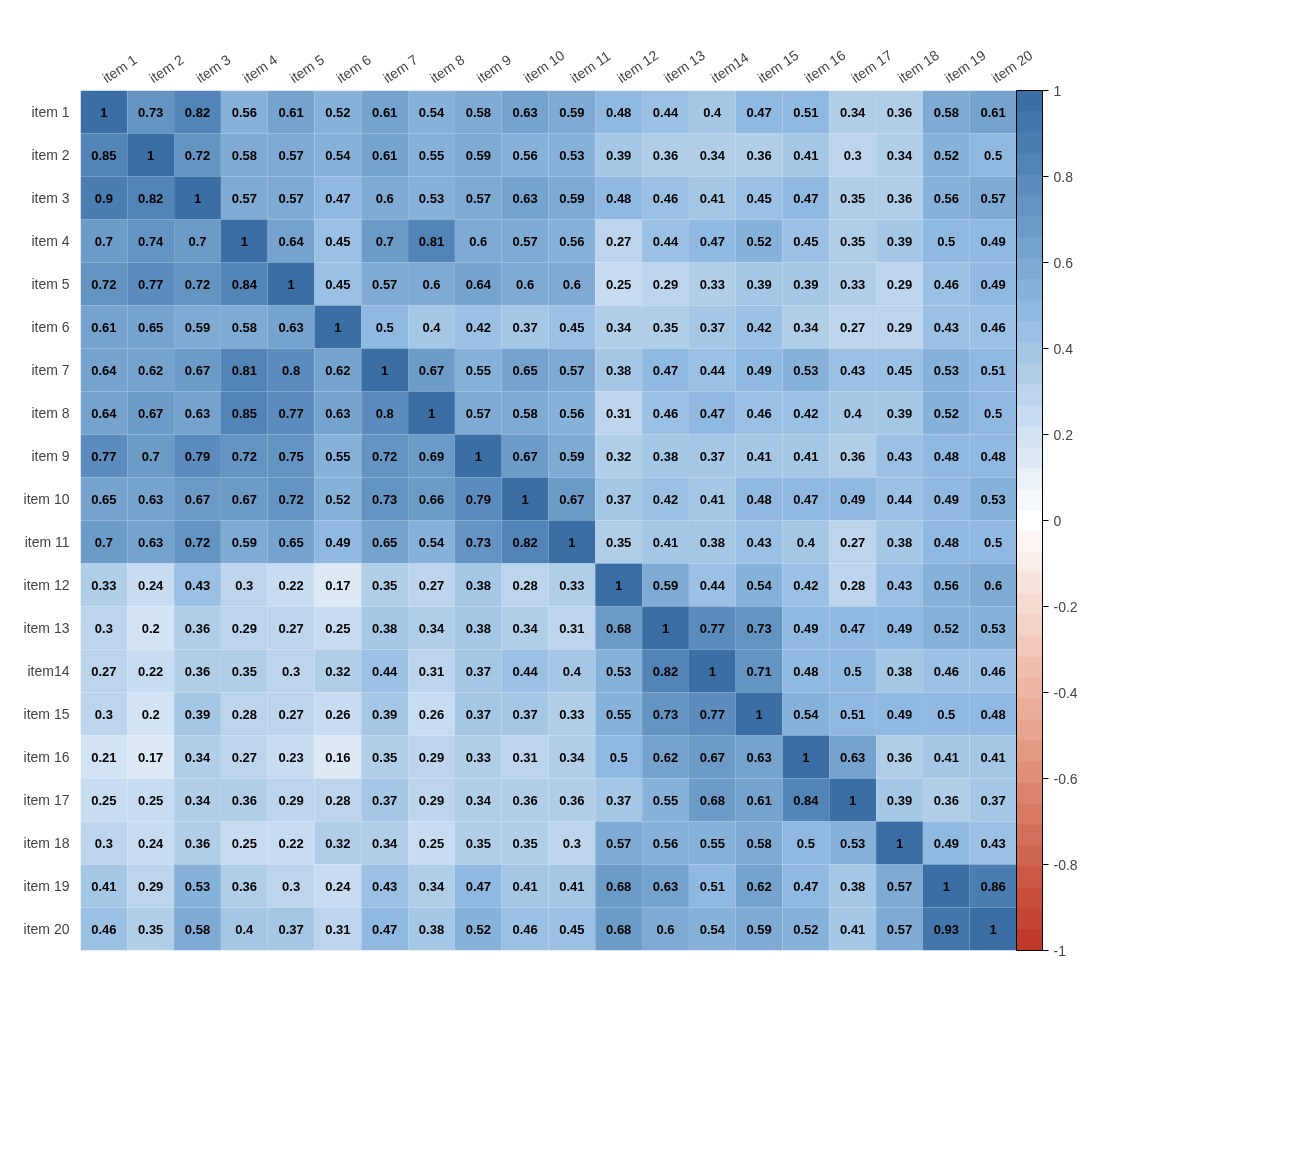  What do you see at coordinates (665, 714) in the screenshot?
I see `data-label: 0.73` at bounding box center [665, 714].